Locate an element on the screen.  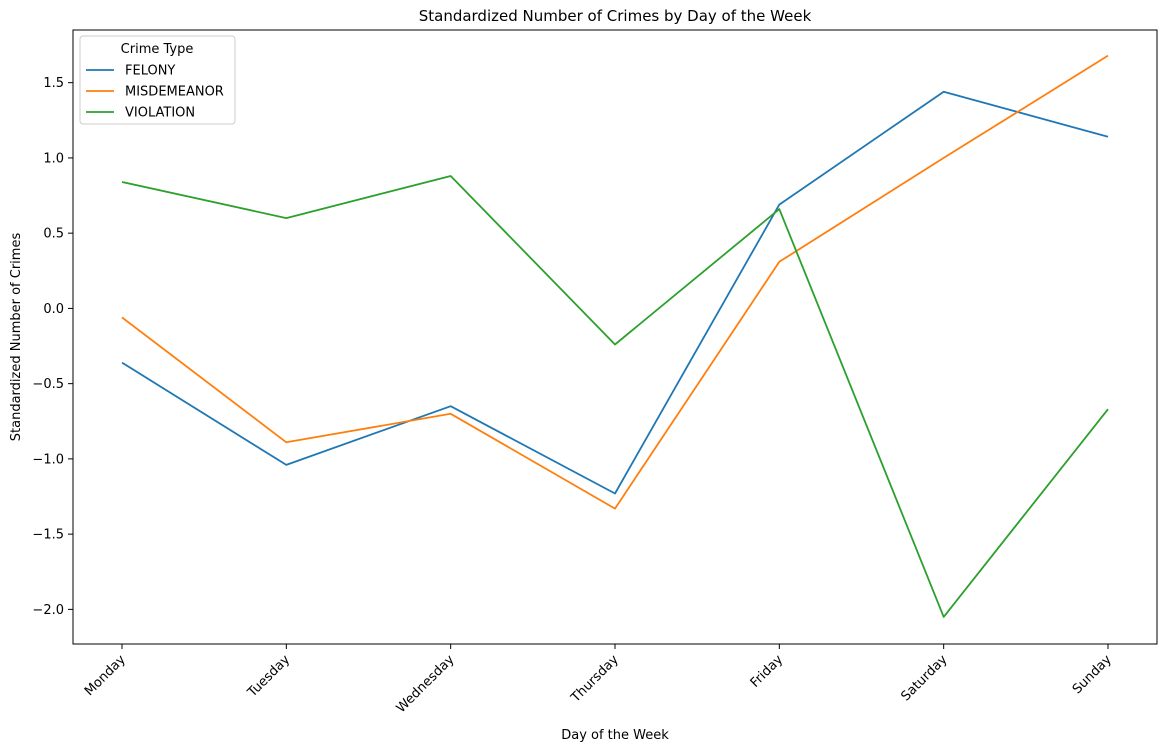
y-axis-title: Standardized Number of Crimes is located at coordinates (16, 337).